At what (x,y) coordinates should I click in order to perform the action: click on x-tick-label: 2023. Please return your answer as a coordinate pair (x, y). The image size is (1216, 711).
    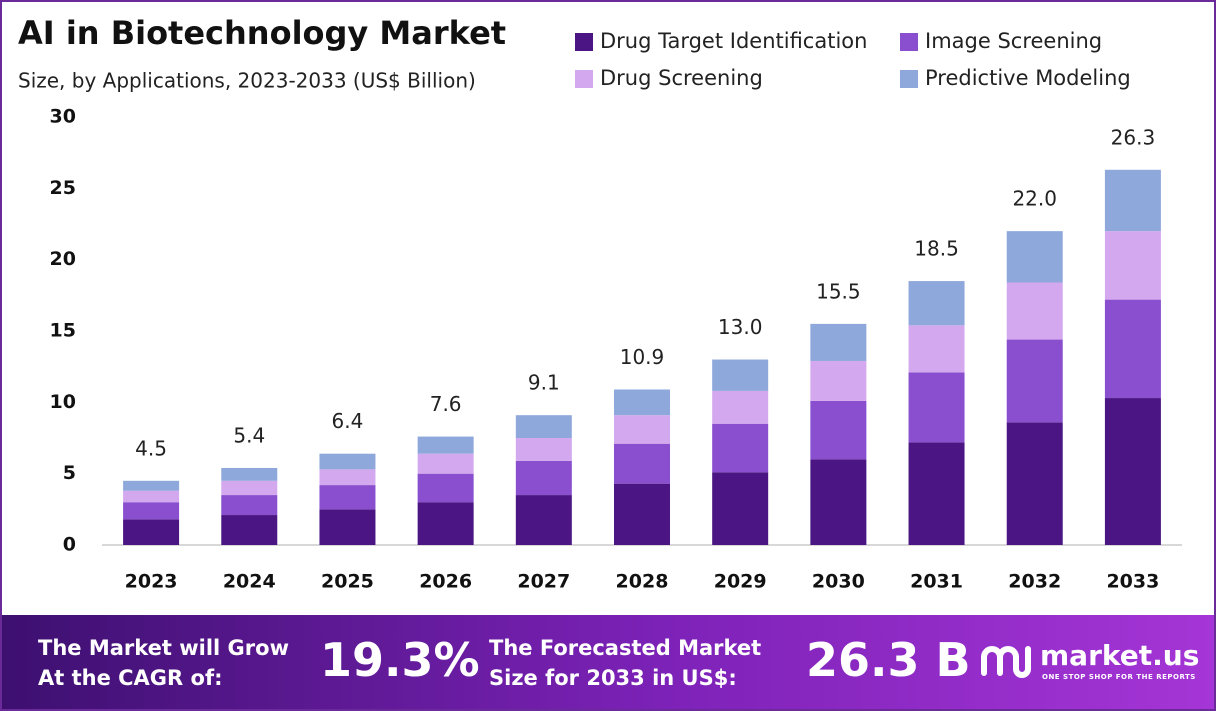
    Looking at the image, I should click on (151, 582).